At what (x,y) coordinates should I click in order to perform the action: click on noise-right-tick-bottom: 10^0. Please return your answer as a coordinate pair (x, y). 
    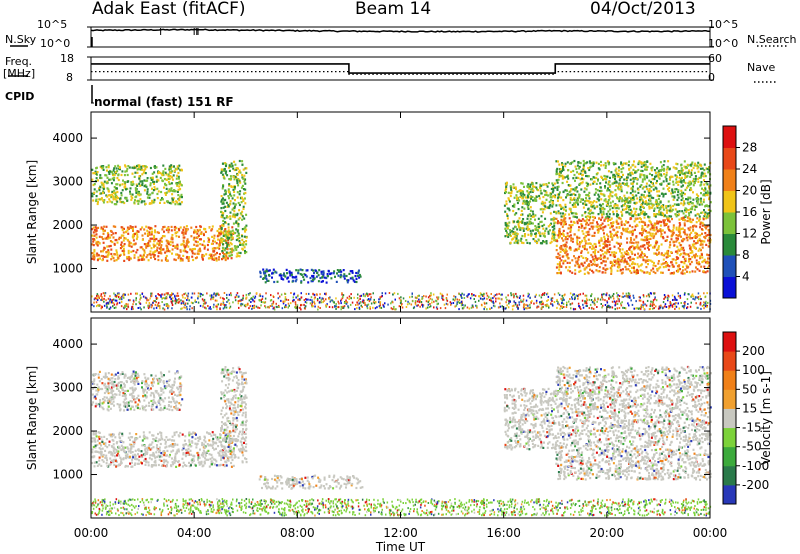
    Looking at the image, I should click on (723, 43).